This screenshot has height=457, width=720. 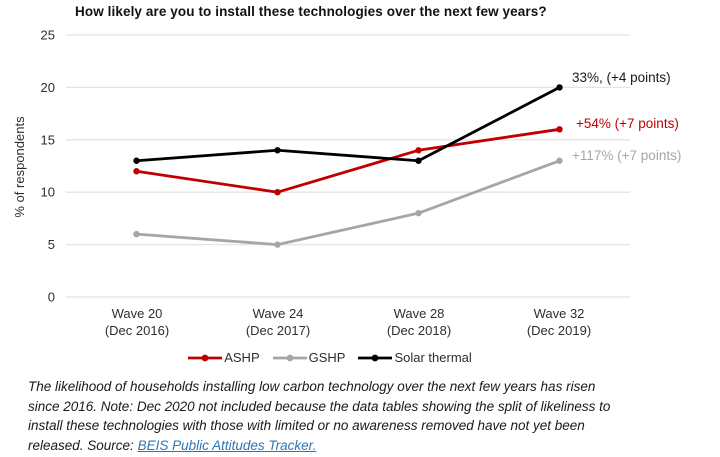 I want to click on x-tick-wave-32: Wave 32 (Dec 2019), so click(x=559, y=322).